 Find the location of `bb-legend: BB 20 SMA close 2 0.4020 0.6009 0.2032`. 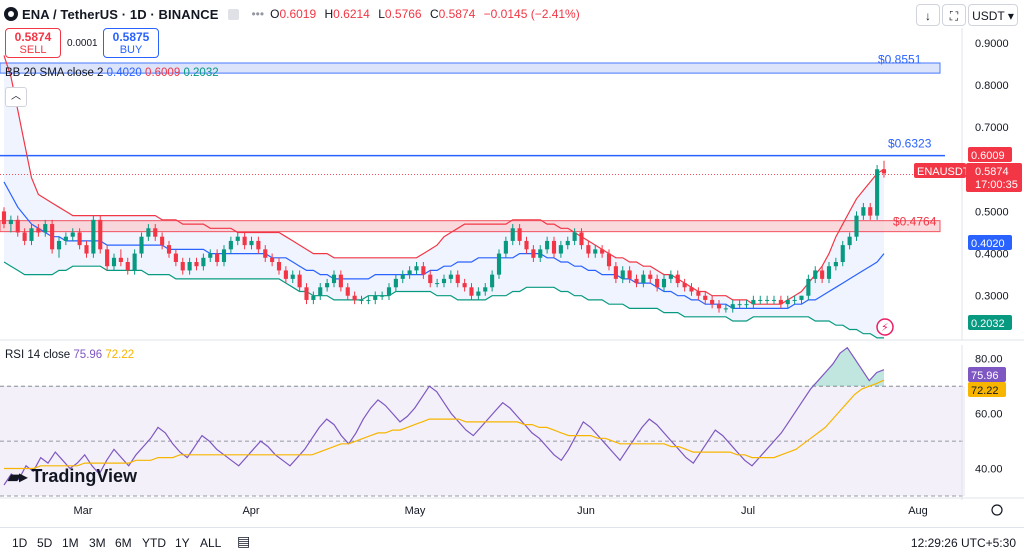

bb-legend: BB 20 SMA close 2 0.4020 0.6009 0.2032 is located at coordinates (112, 73).